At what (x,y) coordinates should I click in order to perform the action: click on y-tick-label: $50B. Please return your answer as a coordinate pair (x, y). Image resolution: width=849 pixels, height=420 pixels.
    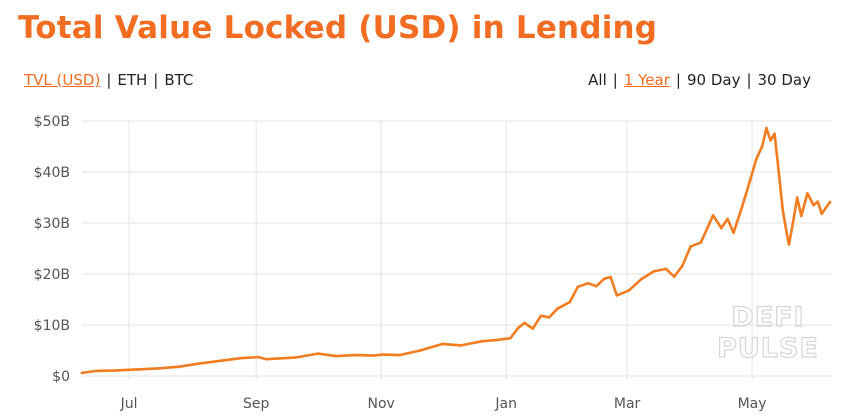
    Looking at the image, I should click on (52, 122).